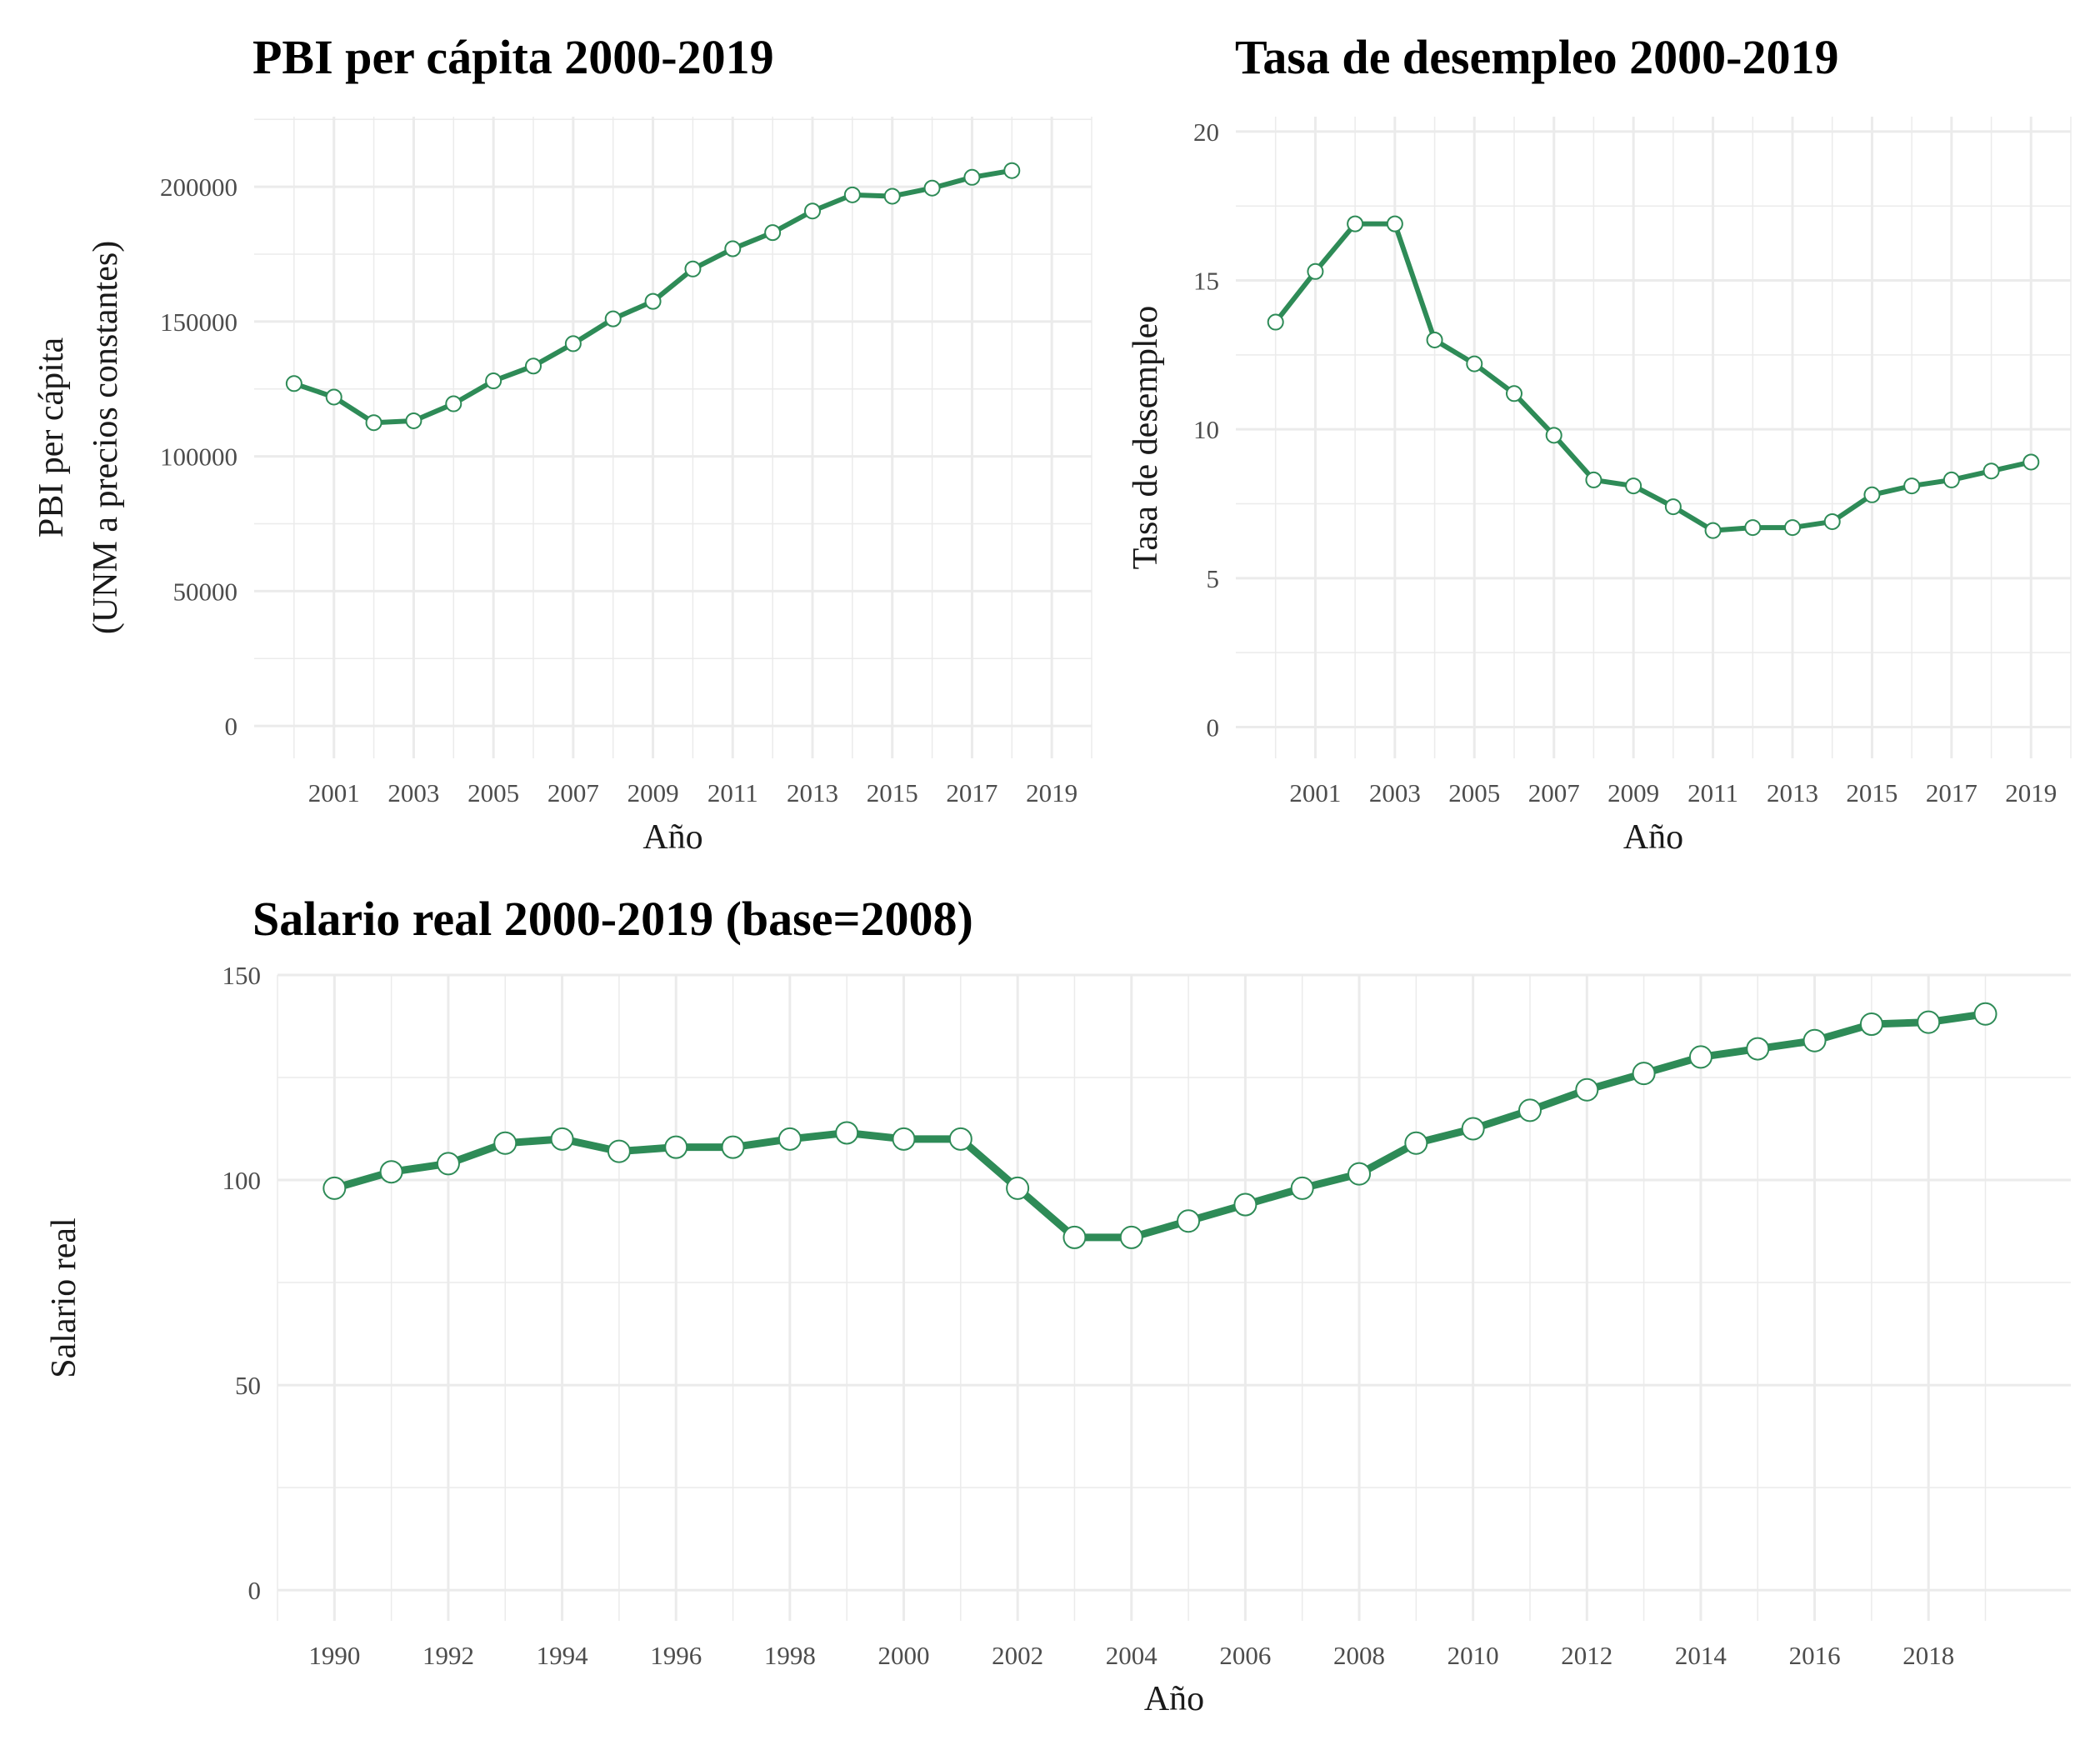 The width and height of the screenshot is (2100, 1750). What do you see at coordinates (733, 793) in the screenshot?
I see `x-tick-label: 2011` at bounding box center [733, 793].